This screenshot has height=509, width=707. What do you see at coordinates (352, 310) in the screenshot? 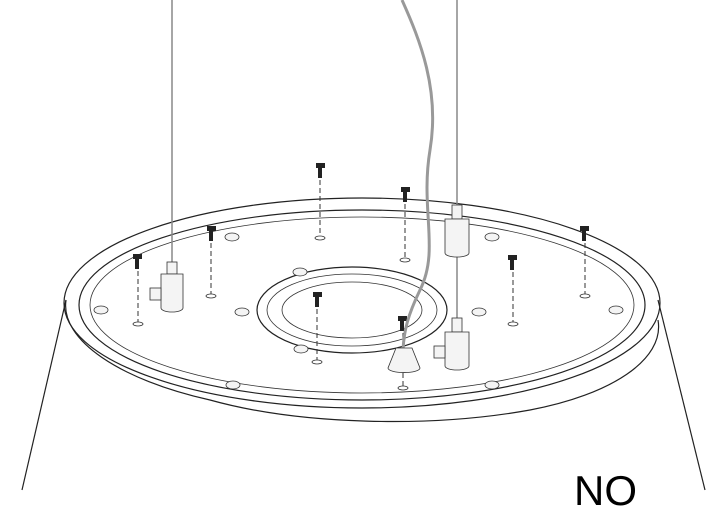
I see `center-ring` at bounding box center [352, 310].